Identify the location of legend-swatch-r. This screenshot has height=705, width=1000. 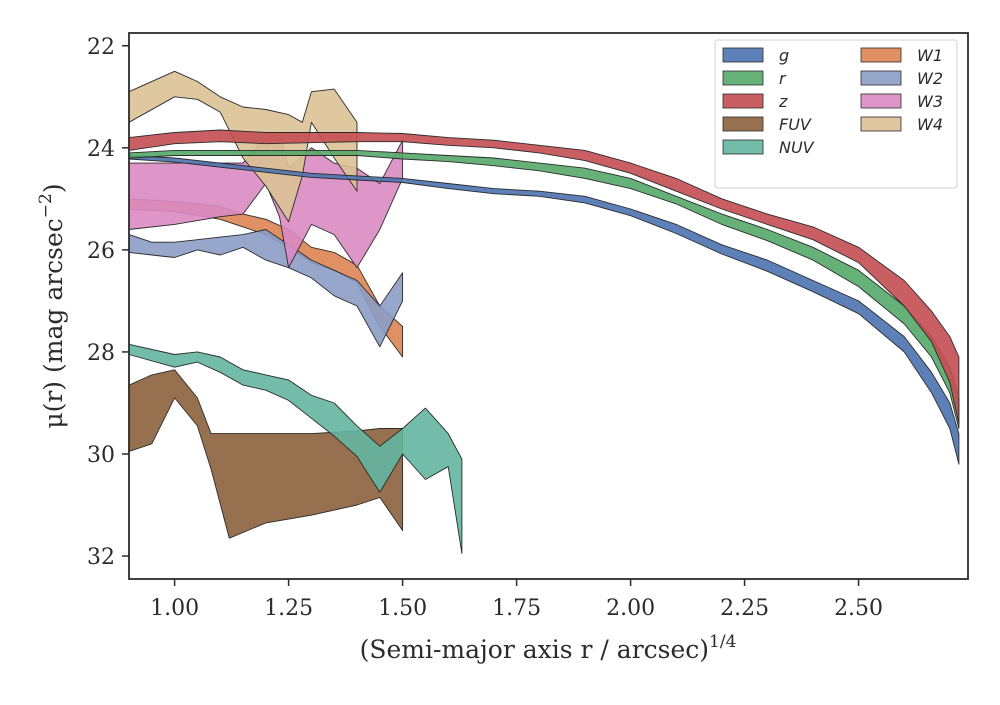
(743, 78).